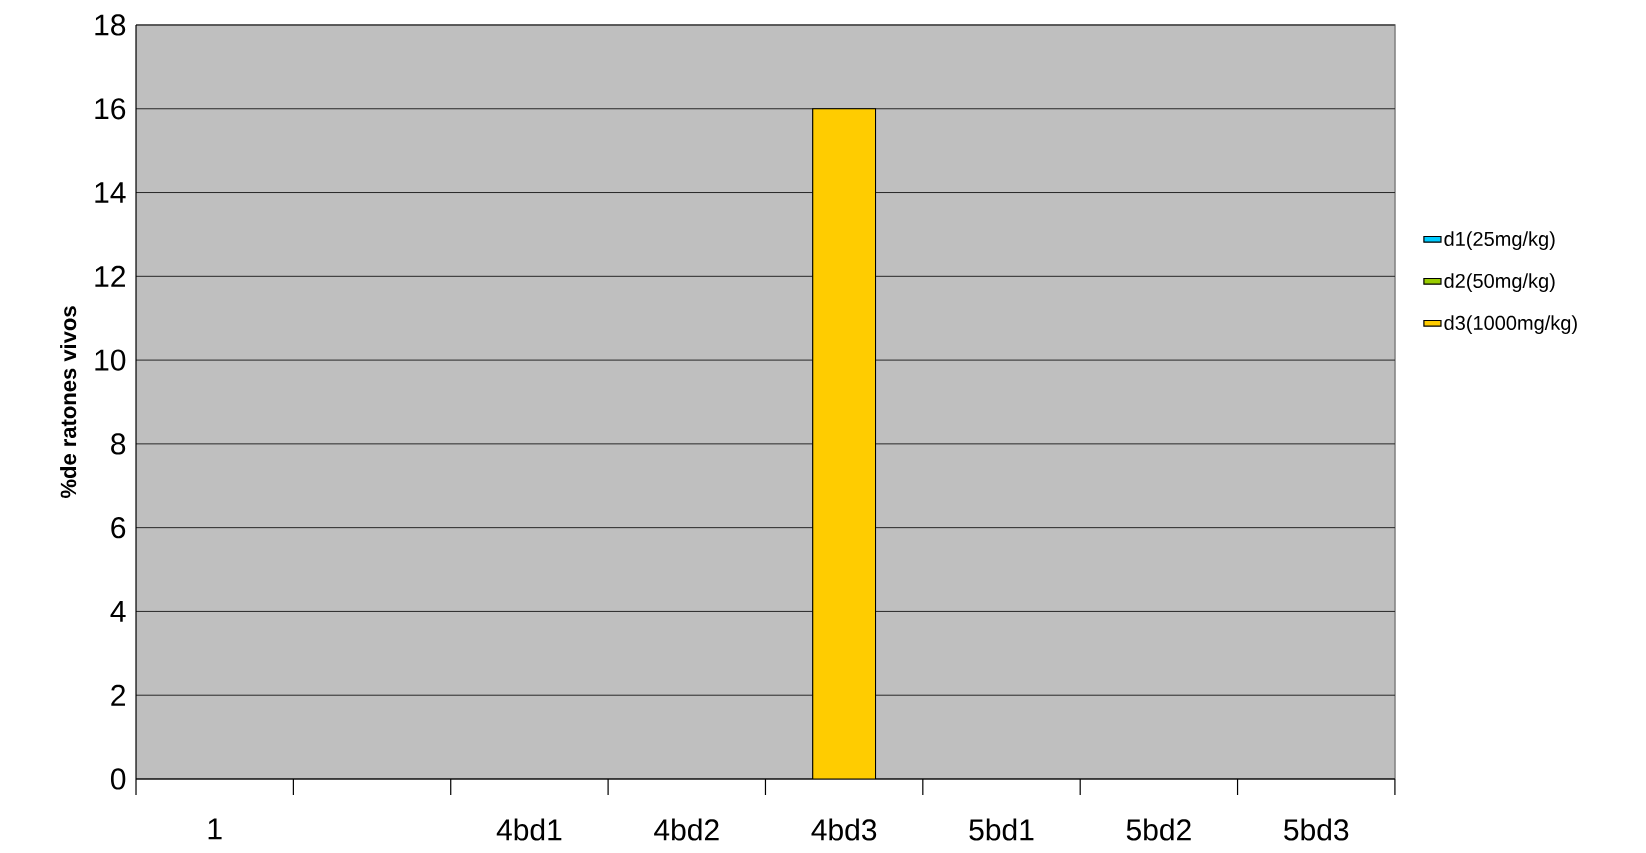 The height and width of the screenshot is (853, 1646). I want to click on y-tick-label: 10, so click(110, 360).